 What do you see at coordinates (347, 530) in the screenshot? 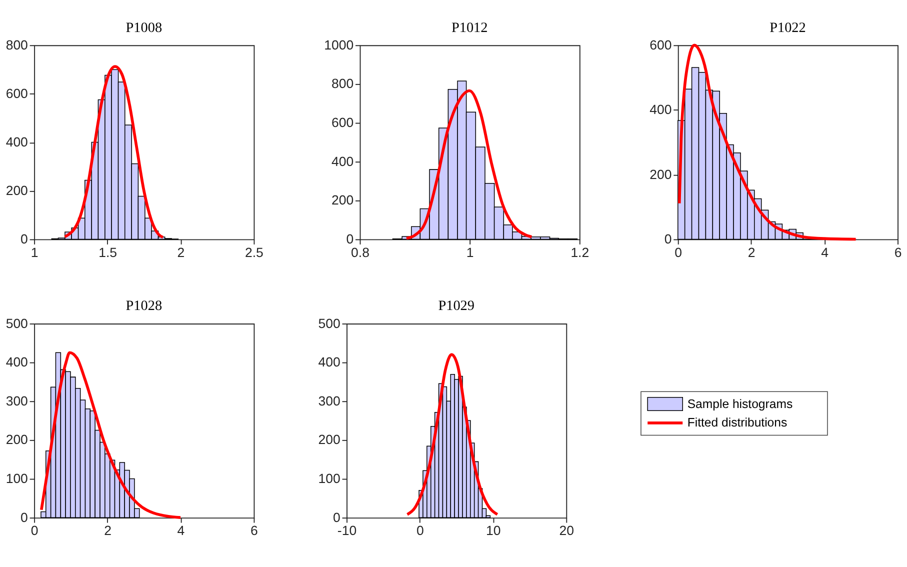
I see `x-tick-label: -10` at bounding box center [347, 530].